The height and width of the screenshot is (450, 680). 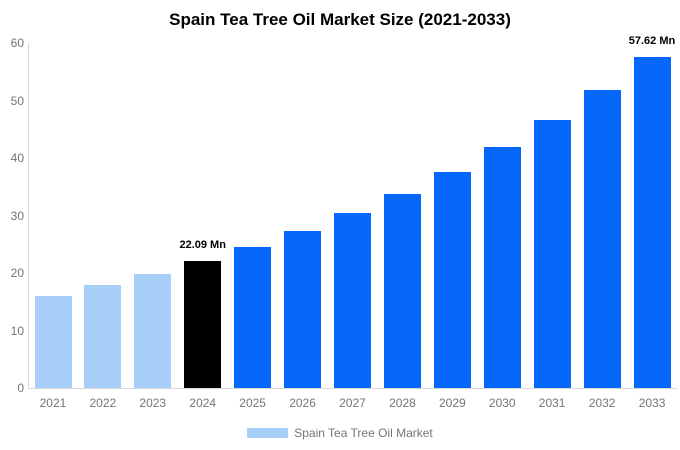 I want to click on bar-2028, so click(x=402, y=290).